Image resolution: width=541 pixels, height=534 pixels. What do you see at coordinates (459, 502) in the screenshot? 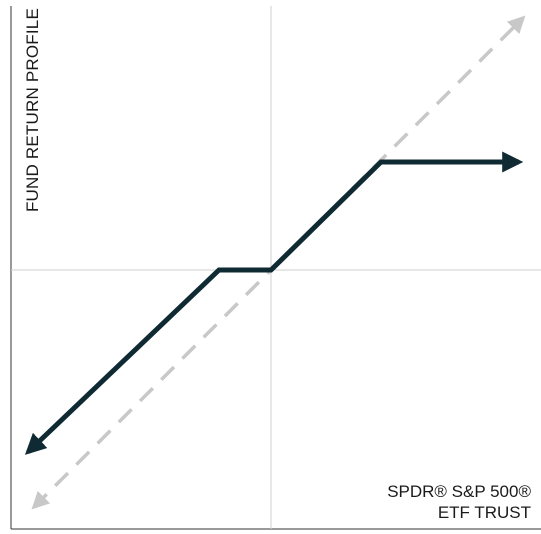
I see `x-axis-title: SPDR® S&P 500® ETF TRUST` at bounding box center [459, 502].